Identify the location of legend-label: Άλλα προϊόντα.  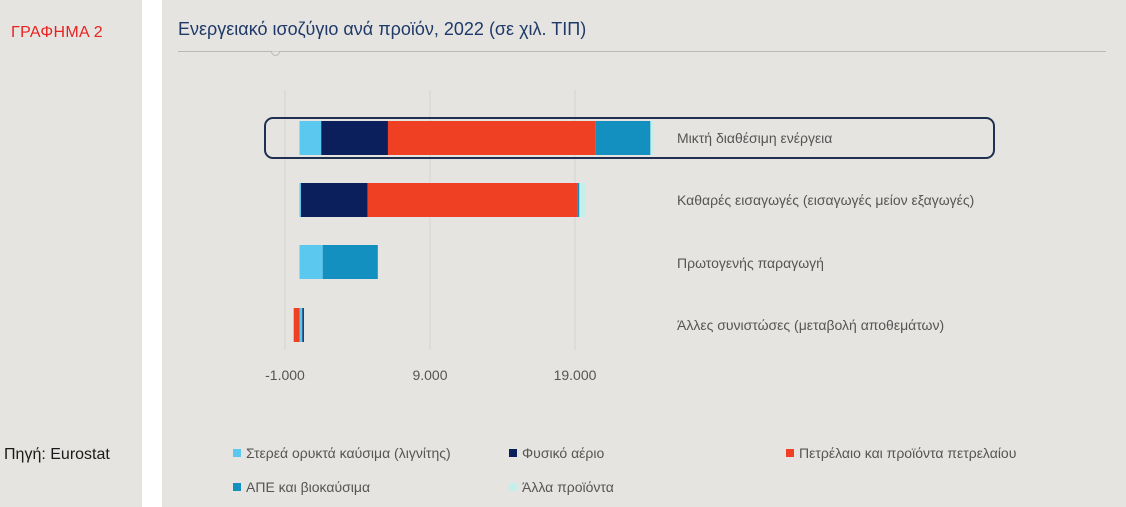
(568, 487).